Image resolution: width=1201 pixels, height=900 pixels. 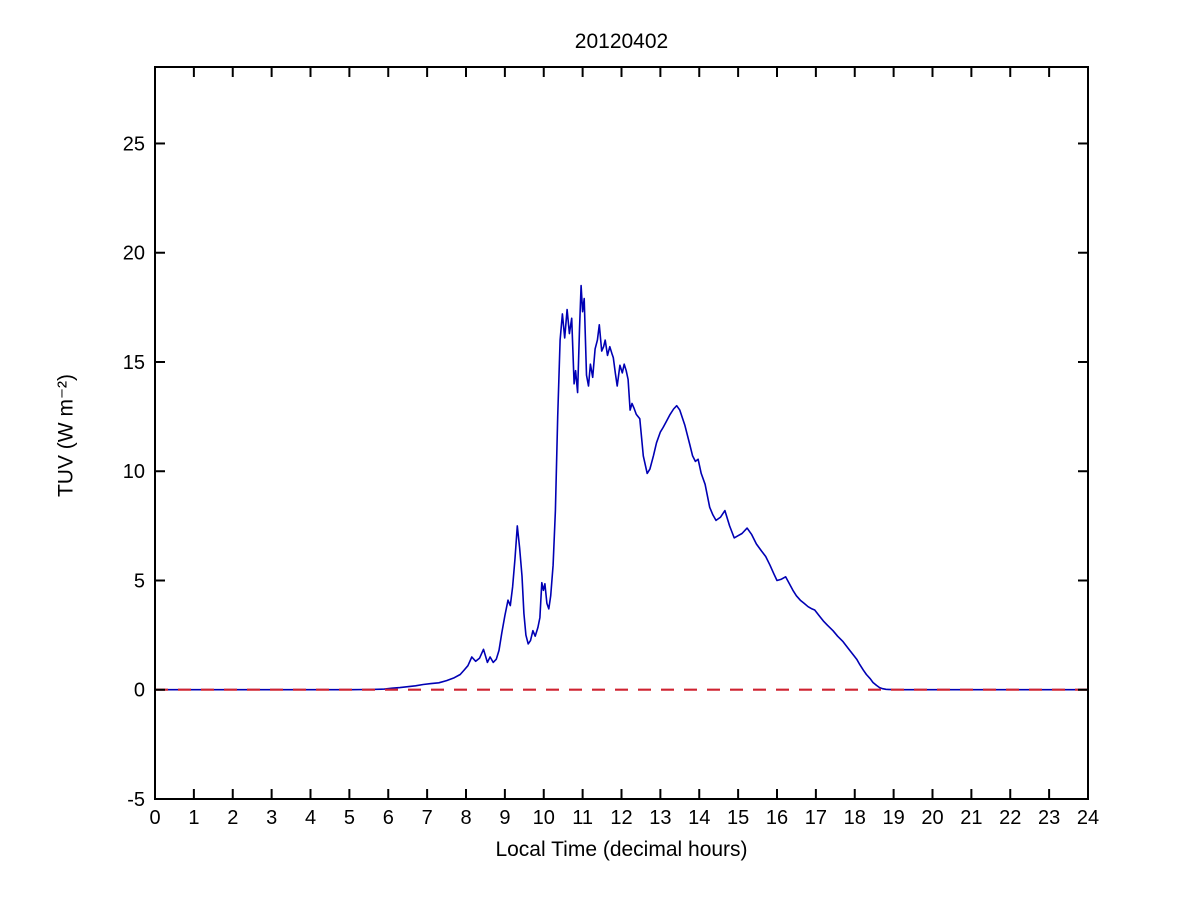 What do you see at coordinates (139, 691) in the screenshot?
I see `y-tick-label: 0` at bounding box center [139, 691].